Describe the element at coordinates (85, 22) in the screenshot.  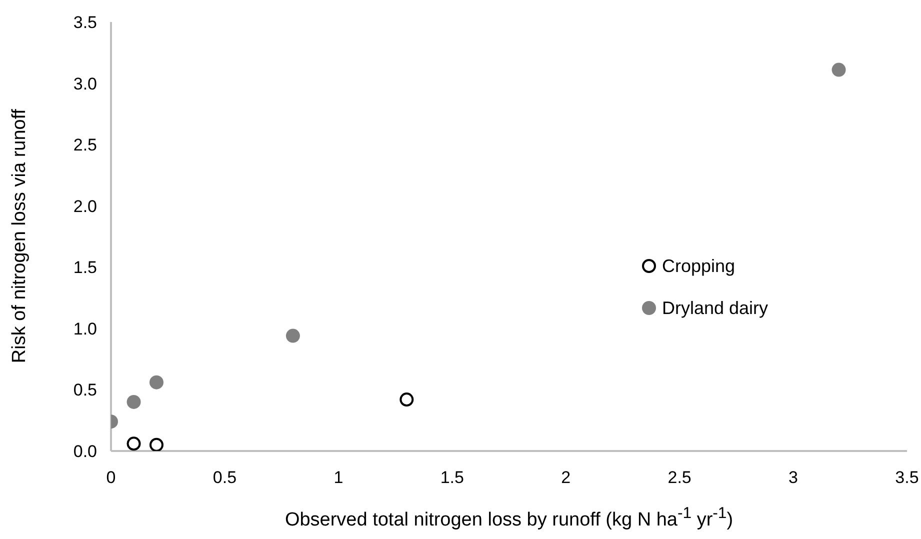
I see `y-tick-label: 3.5` at that location.